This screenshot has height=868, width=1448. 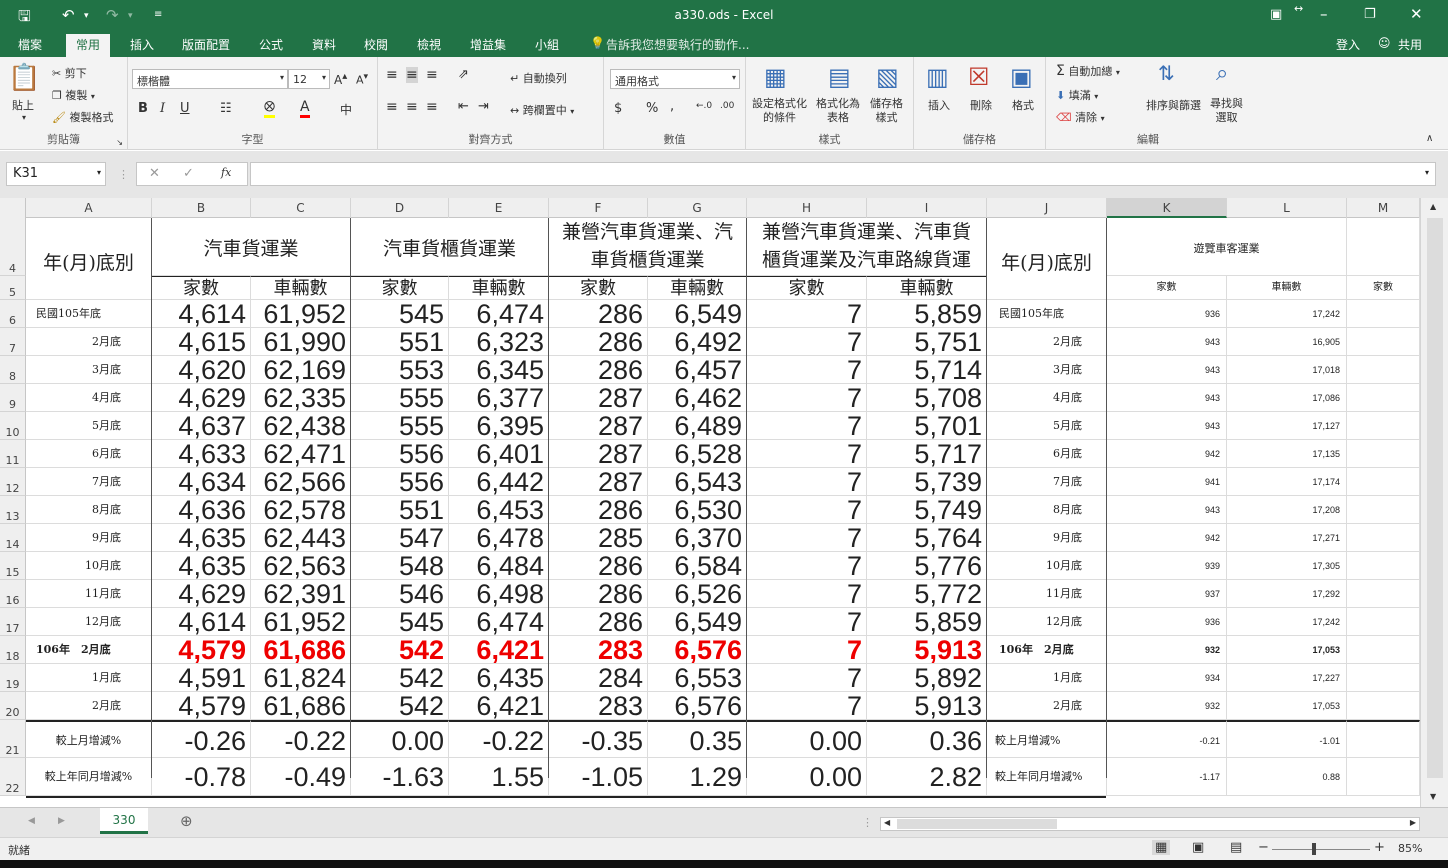 What do you see at coordinates (1047, 342) in the screenshot?
I see `row-label-right: 2月底` at bounding box center [1047, 342].